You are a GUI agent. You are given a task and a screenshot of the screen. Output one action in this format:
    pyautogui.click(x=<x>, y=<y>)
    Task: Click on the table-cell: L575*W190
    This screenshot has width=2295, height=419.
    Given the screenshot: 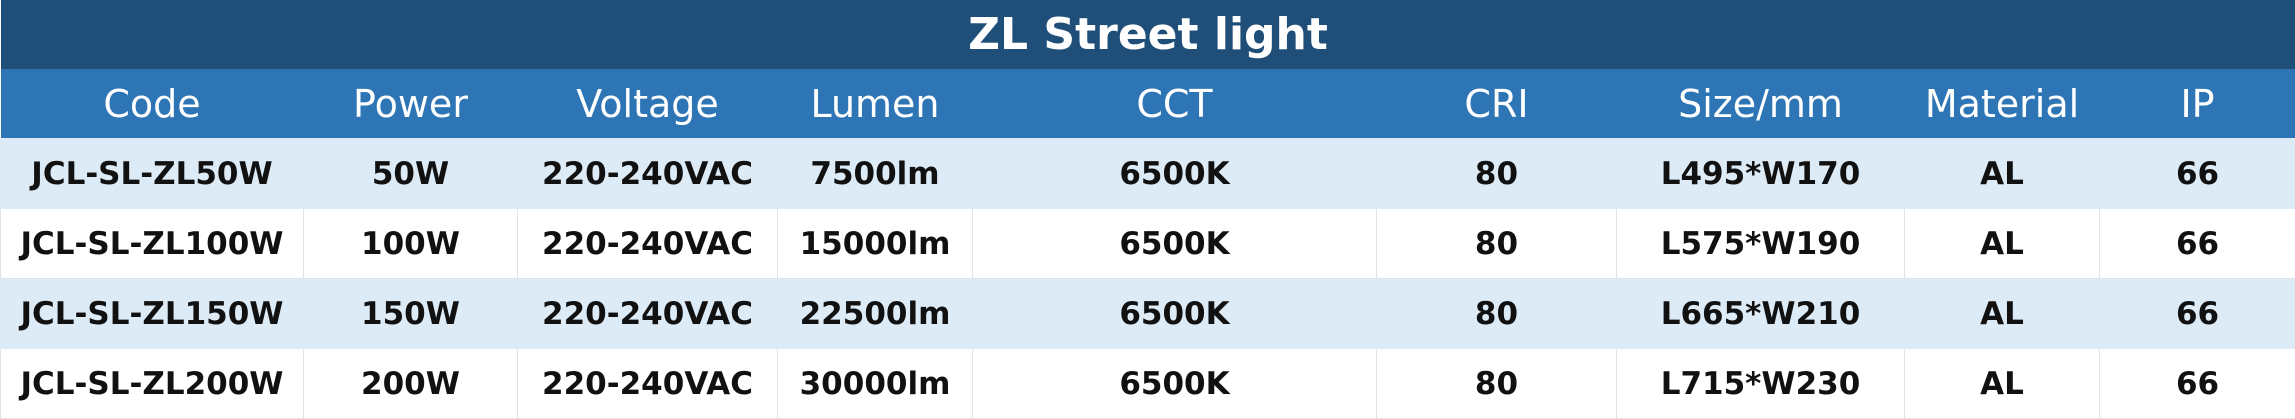 What is the action you would take?
    pyautogui.click(x=1761, y=244)
    